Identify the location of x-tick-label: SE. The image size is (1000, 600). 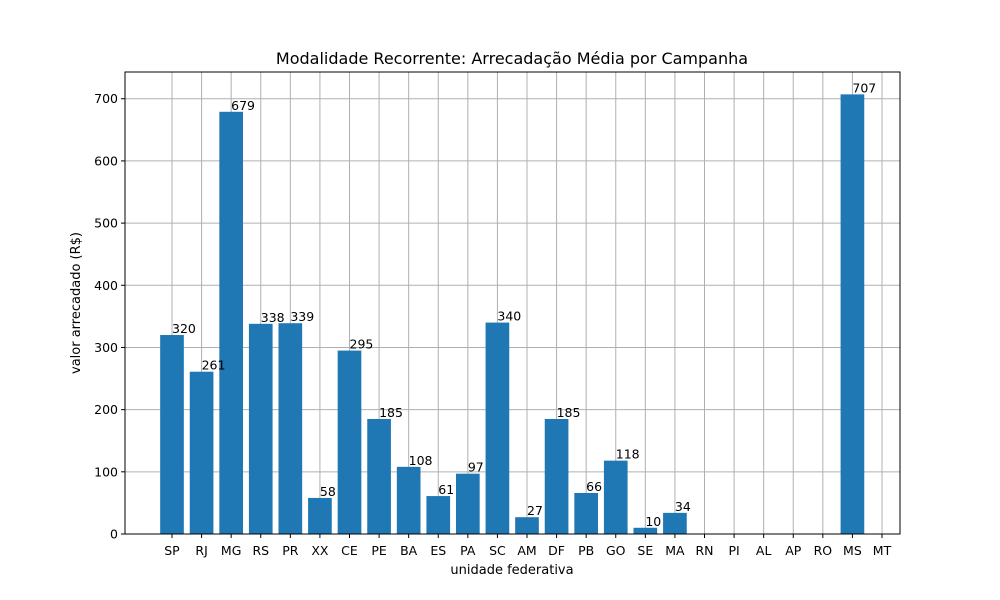
(645, 550).